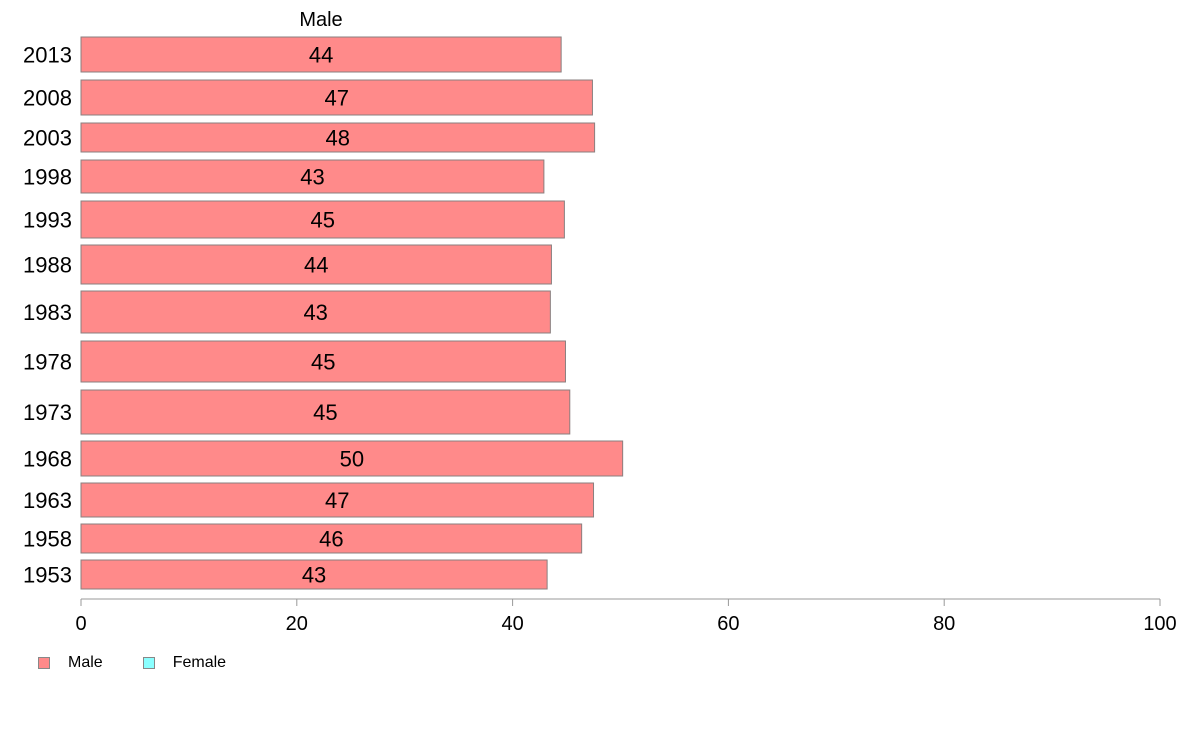 Image resolution: width=1188 pixels, height=736 pixels. I want to click on category-label-1953: 1953, so click(47, 575).